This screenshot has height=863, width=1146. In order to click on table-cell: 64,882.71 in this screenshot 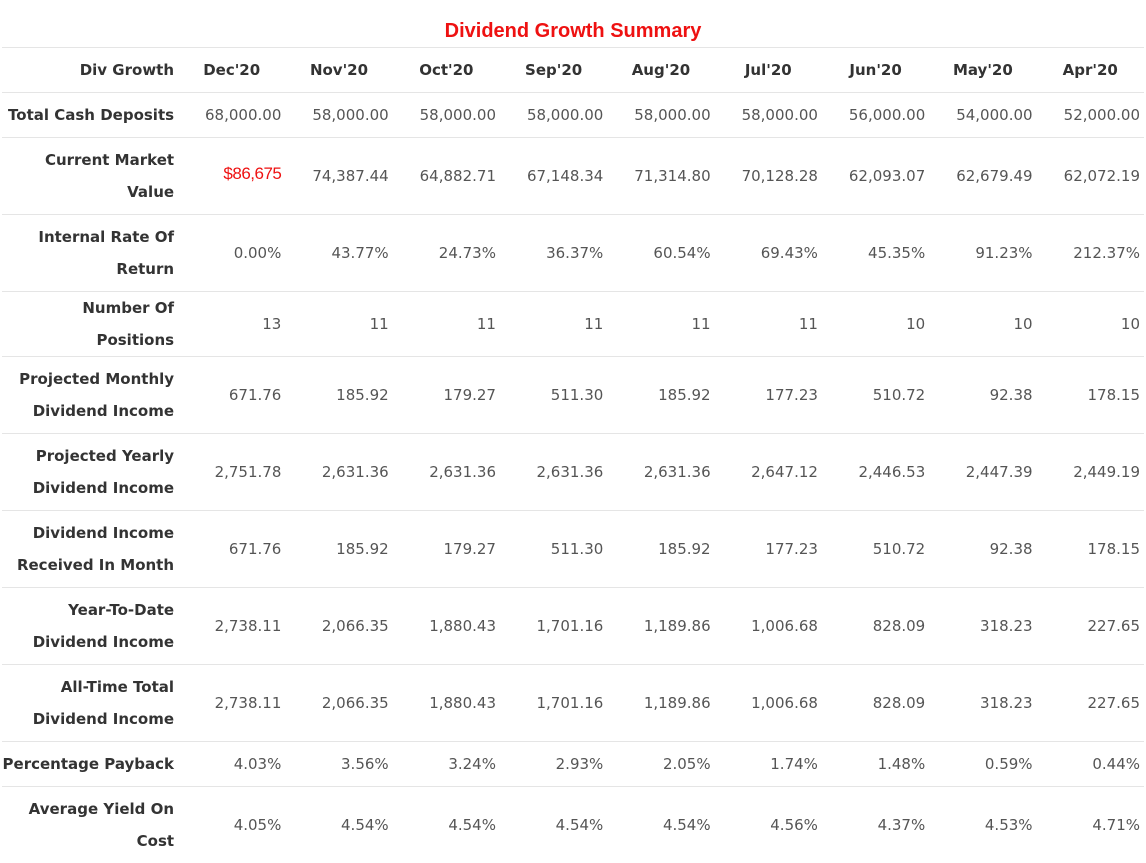, I will do `click(446, 176)`.